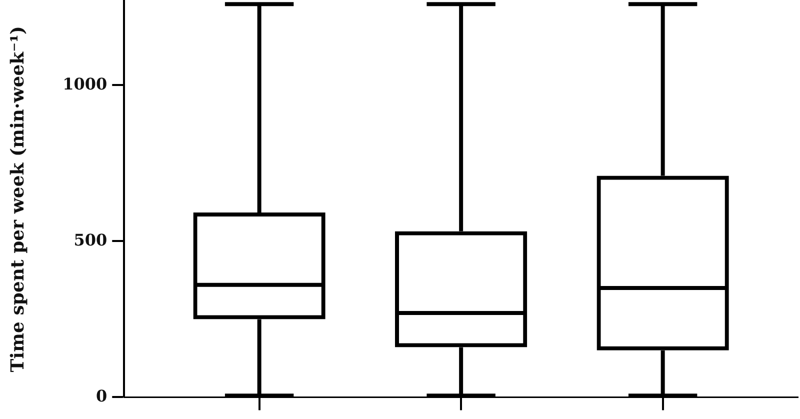  I want to click on y-axis-title: Time spent per week (min·week⁻¹), so click(17, 199).